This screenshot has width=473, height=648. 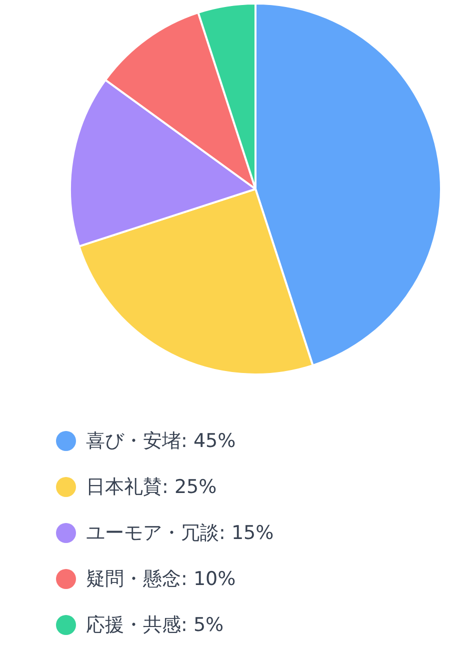 What do you see at coordinates (155, 625) in the screenshot?
I see `legend-label: 応援・共感: 5%` at bounding box center [155, 625].